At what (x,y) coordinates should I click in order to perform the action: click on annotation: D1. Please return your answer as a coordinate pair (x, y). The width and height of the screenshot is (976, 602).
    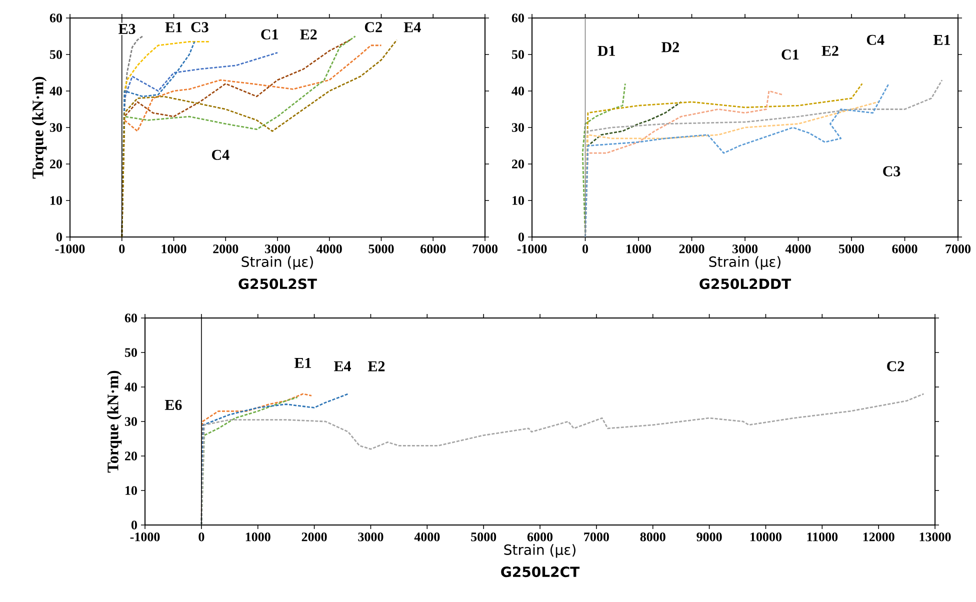
    Looking at the image, I should click on (606, 51).